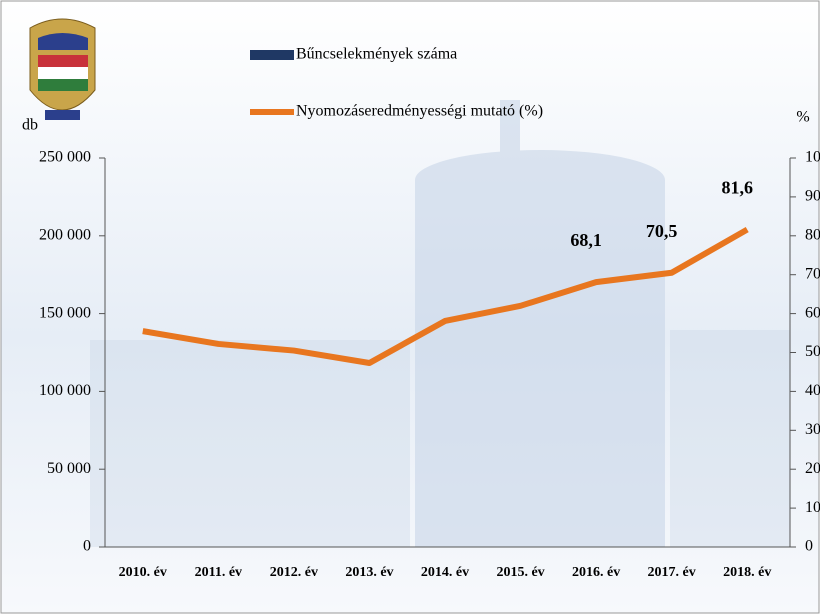  Describe the element at coordinates (65, 234) in the screenshot. I see `y-tick-label: 200 000` at that location.